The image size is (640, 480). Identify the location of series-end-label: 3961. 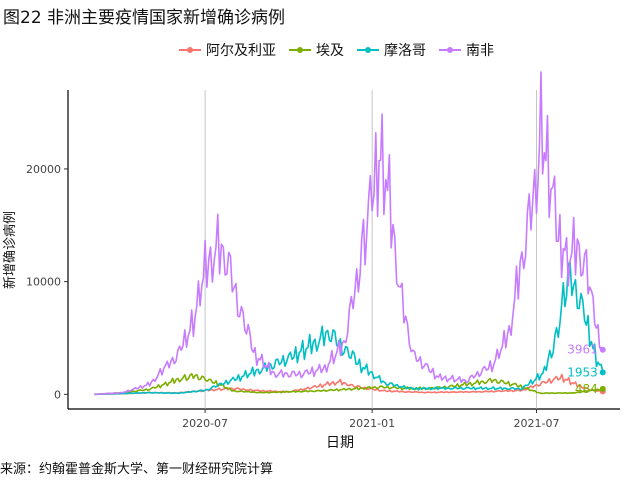
(582, 350).